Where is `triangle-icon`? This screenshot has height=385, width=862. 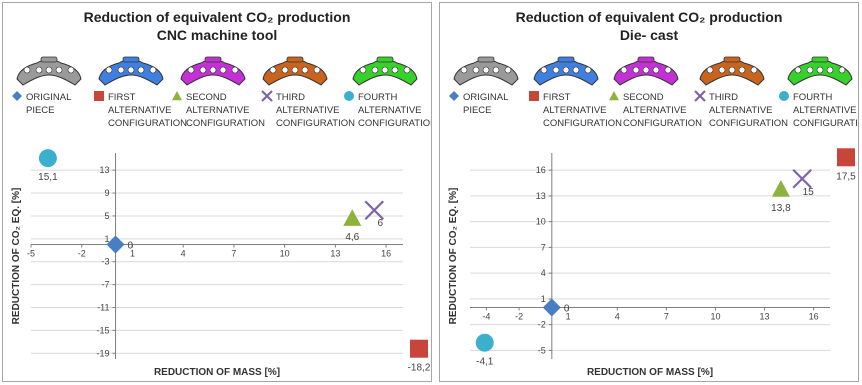
triangle-icon is located at coordinates (177, 96).